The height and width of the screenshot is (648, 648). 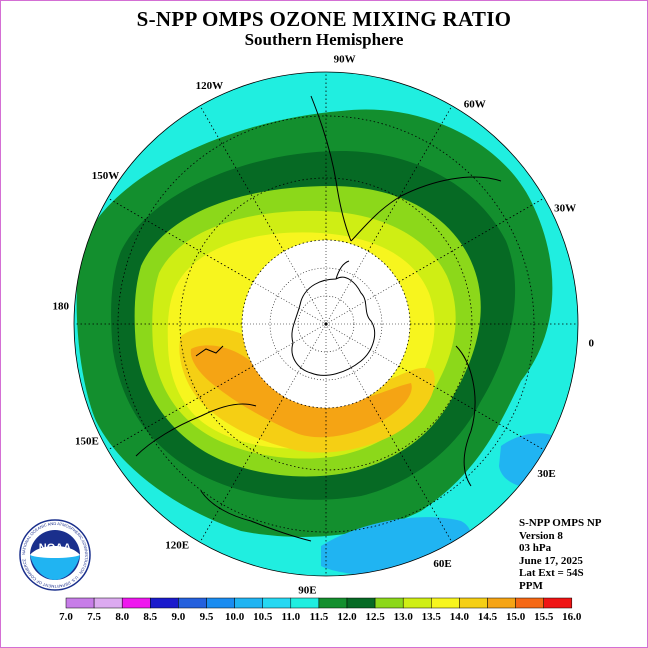 What do you see at coordinates (55, 548) in the screenshot?
I see `noaa-logo-text: NOAA` at bounding box center [55, 548].